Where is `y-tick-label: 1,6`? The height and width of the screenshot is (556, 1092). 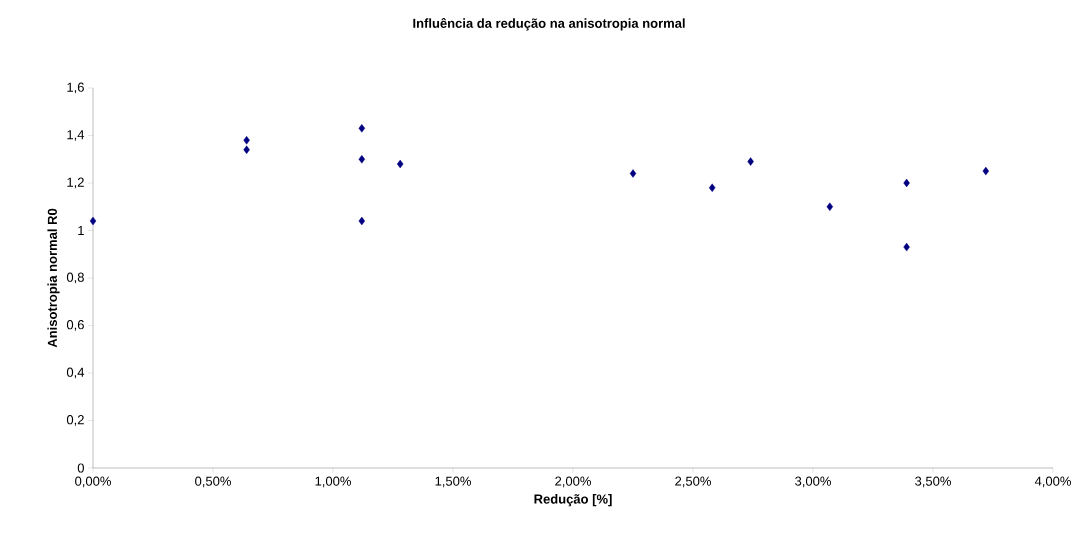
y-tick-label: 1,6 is located at coordinates (75, 88).